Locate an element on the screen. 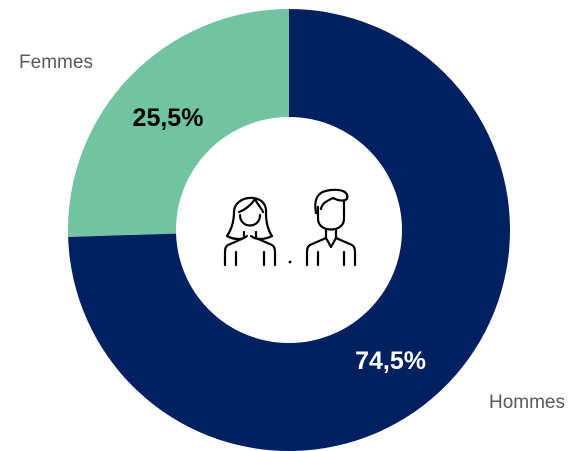 The image size is (576, 451). category-label-femmes: Femmes is located at coordinates (56, 62).